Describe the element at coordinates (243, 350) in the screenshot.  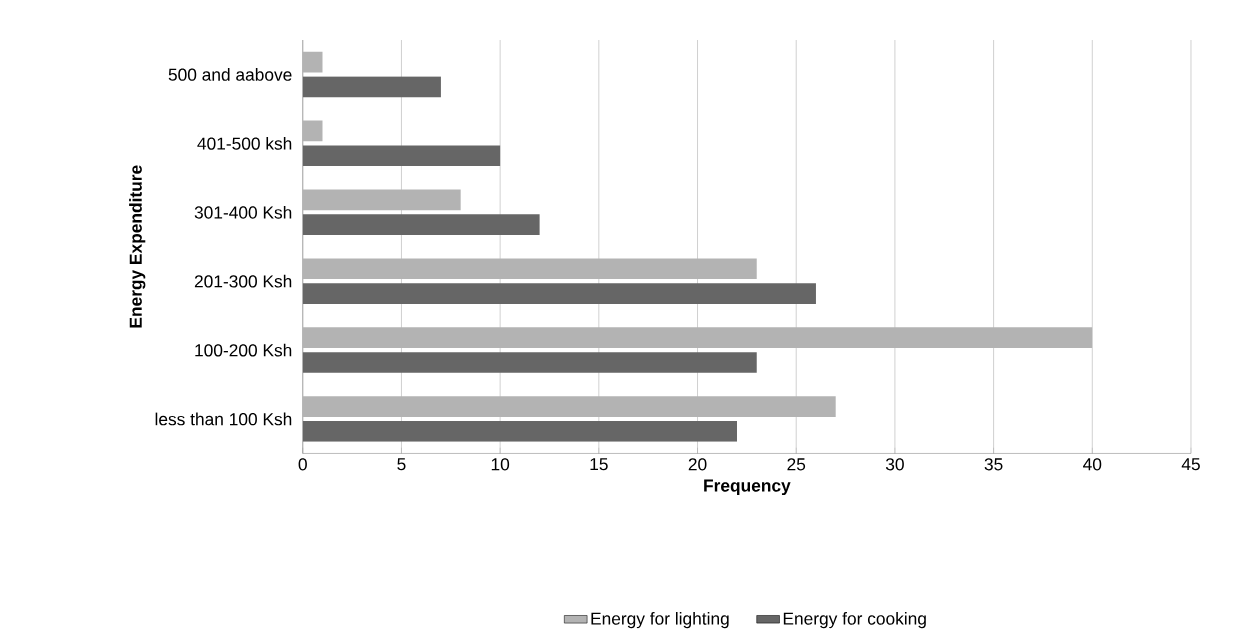
I see `y-tick-label: 100-200 Ksh` at that location.